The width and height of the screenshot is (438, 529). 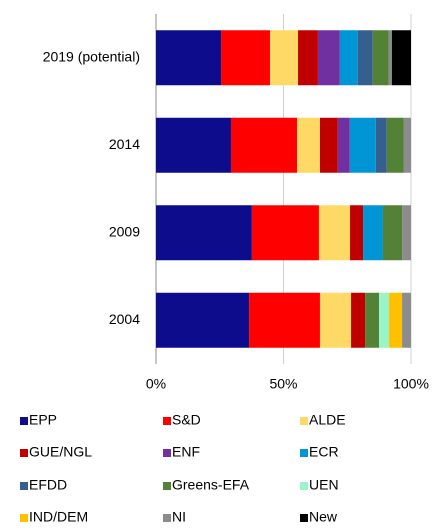 I want to click on x-tick-label: 100%, so click(x=411, y=384).